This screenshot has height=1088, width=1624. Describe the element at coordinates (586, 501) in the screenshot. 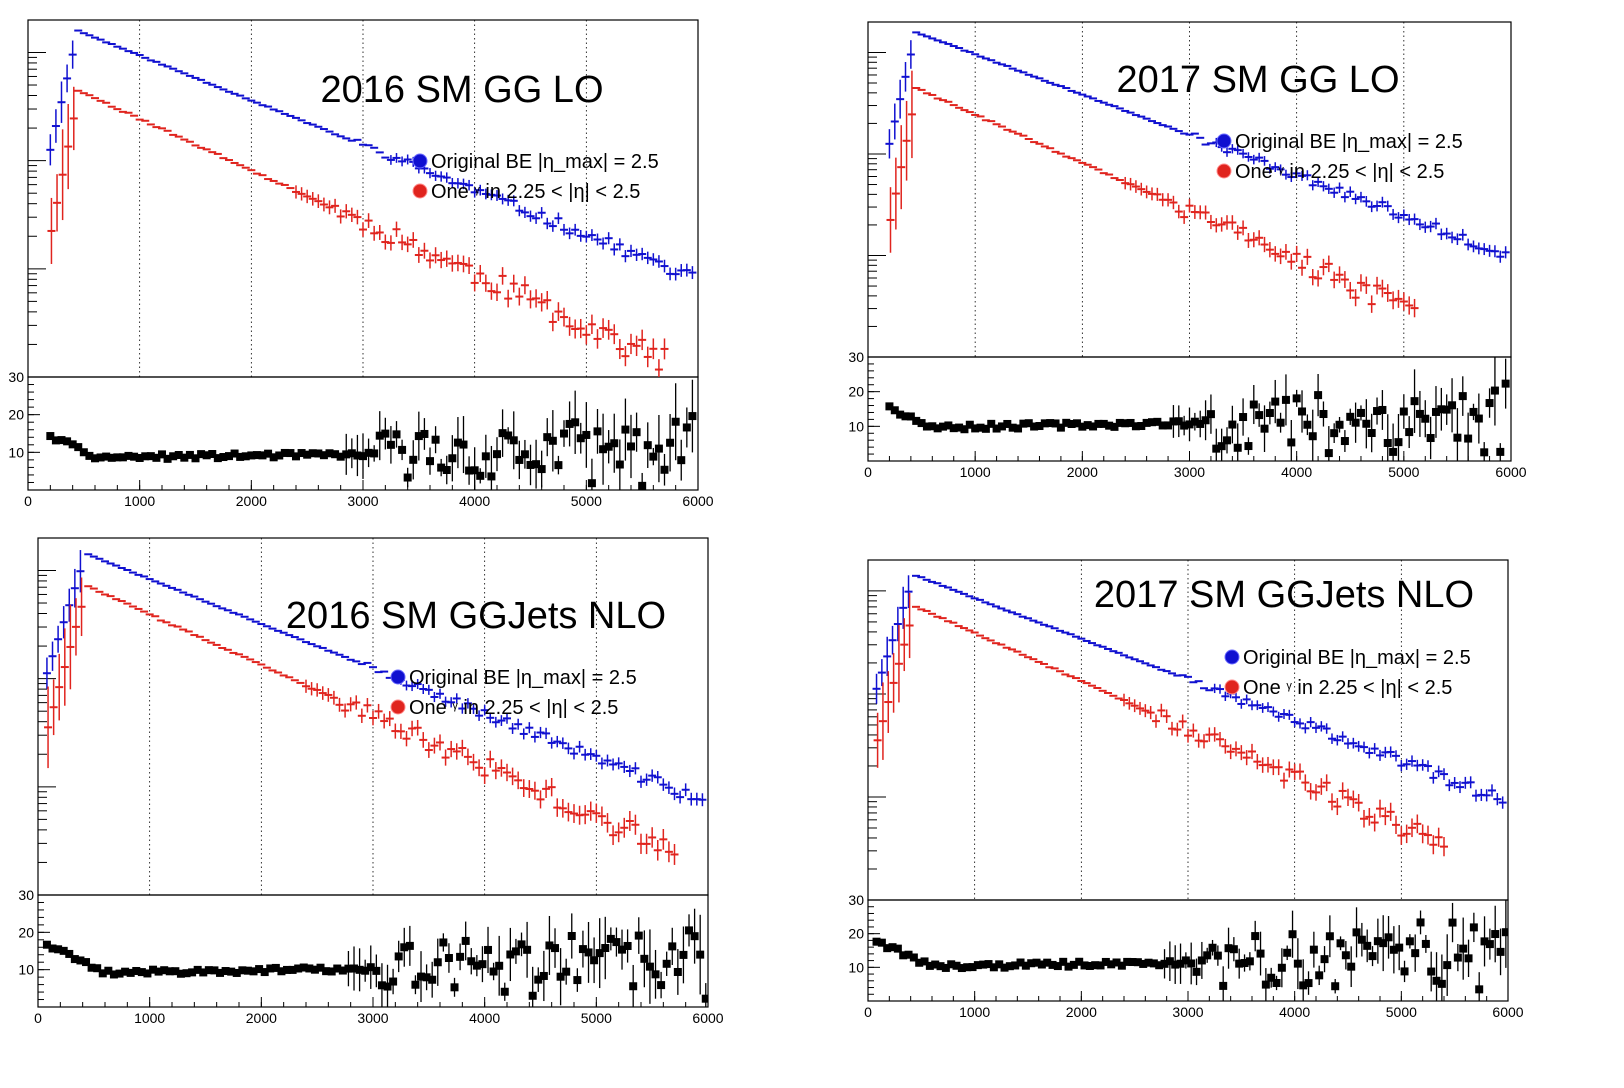

I see `x-tick-label: 5000` at that location.